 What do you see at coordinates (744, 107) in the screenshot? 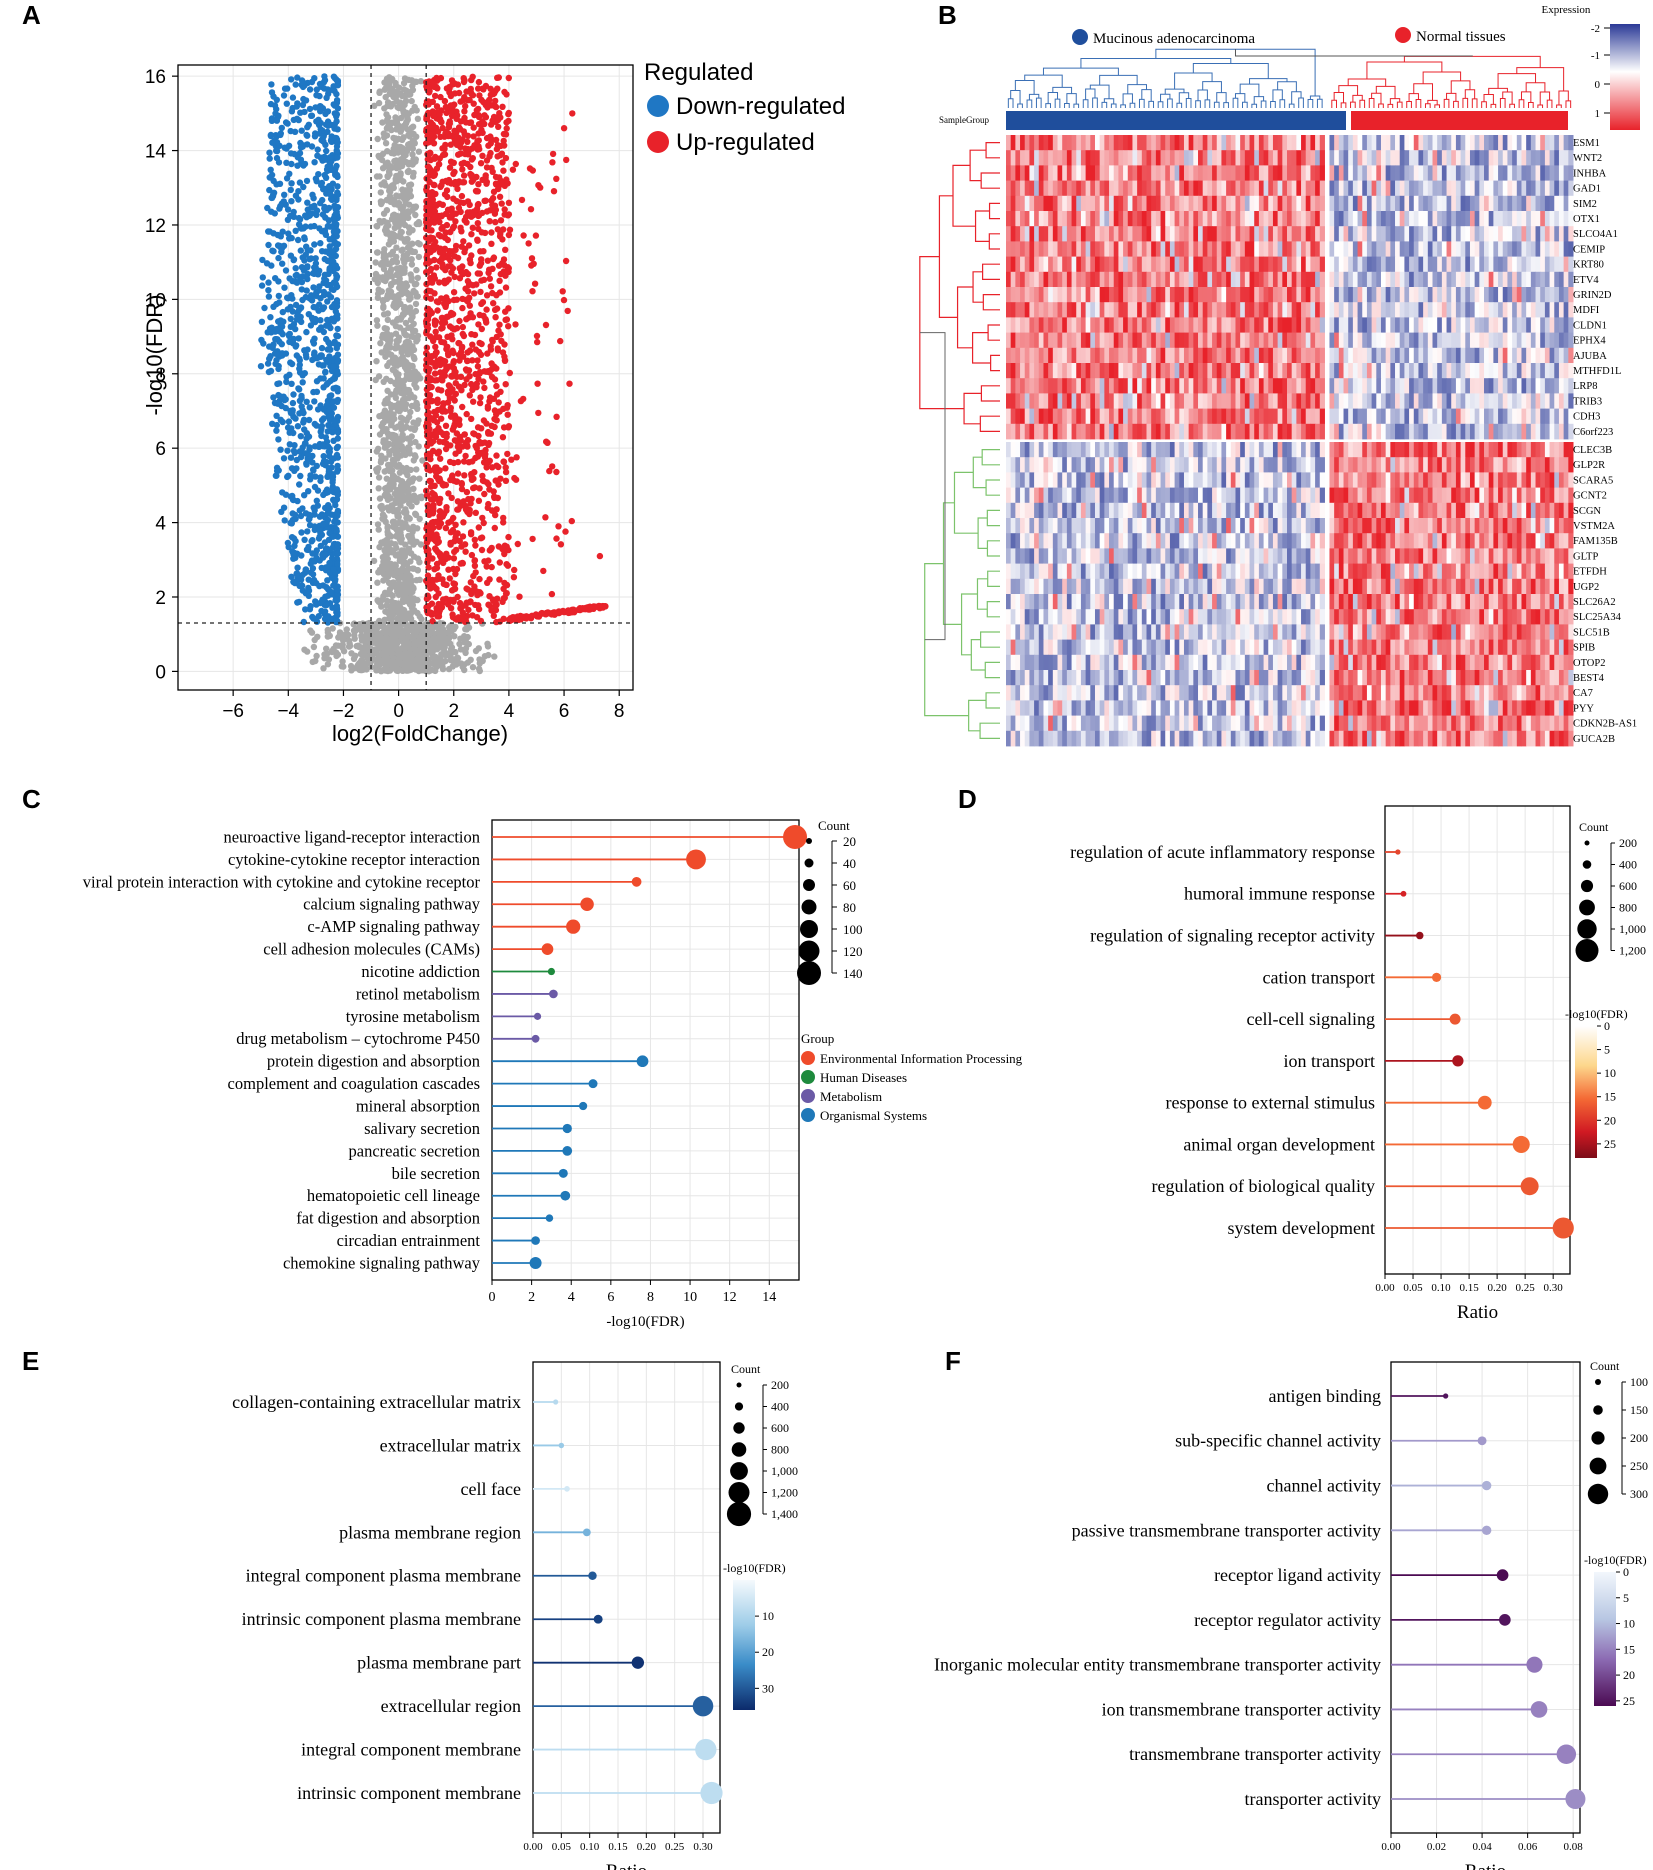
I see `volcano-legend: Regulated Down-regulated Up-regulated` at bounding box center [744, 107].